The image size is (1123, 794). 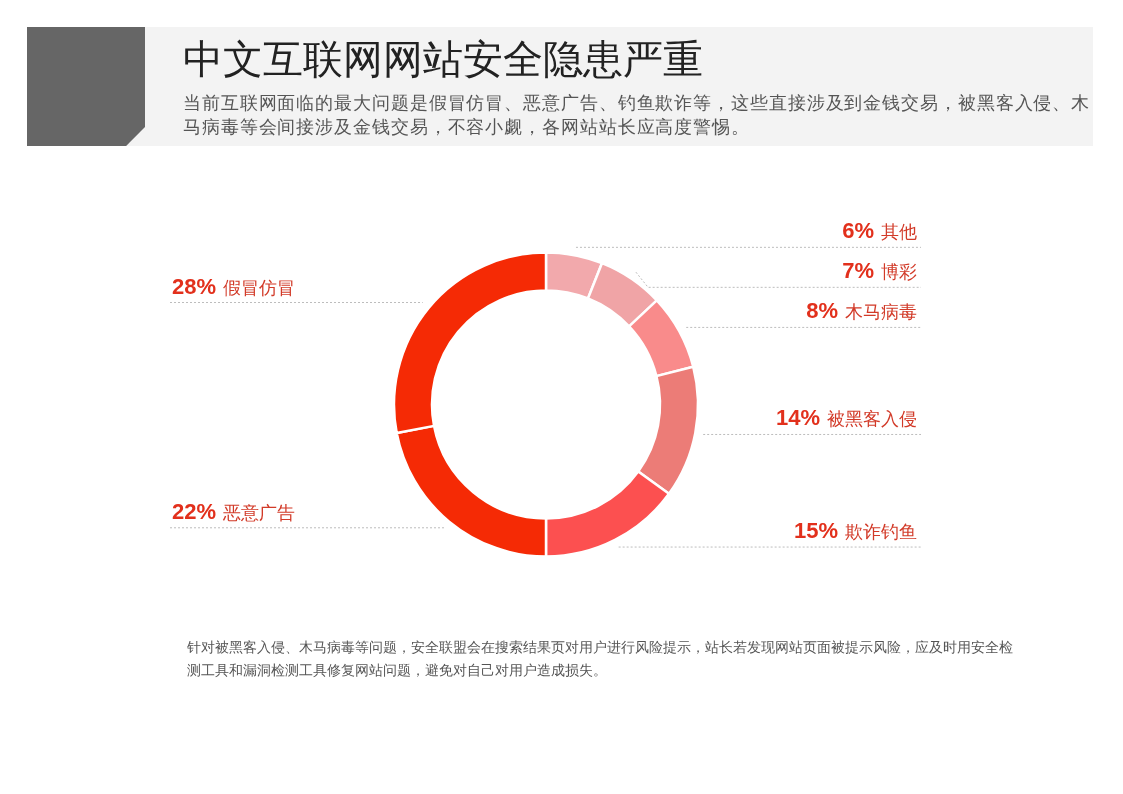 I want to click on chart-title: 中文互联网网站安全隐患严重, so click(x=443, y=59).